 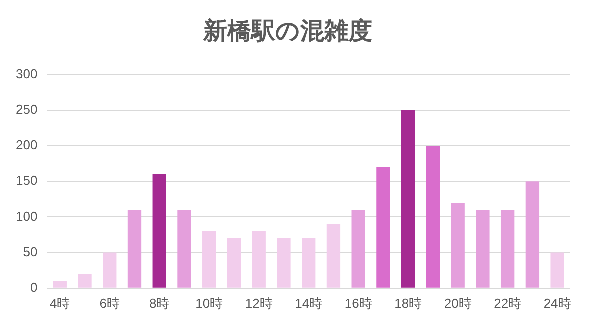 I want to click on x-tick-label: 12時, so click(x=259, y=303).